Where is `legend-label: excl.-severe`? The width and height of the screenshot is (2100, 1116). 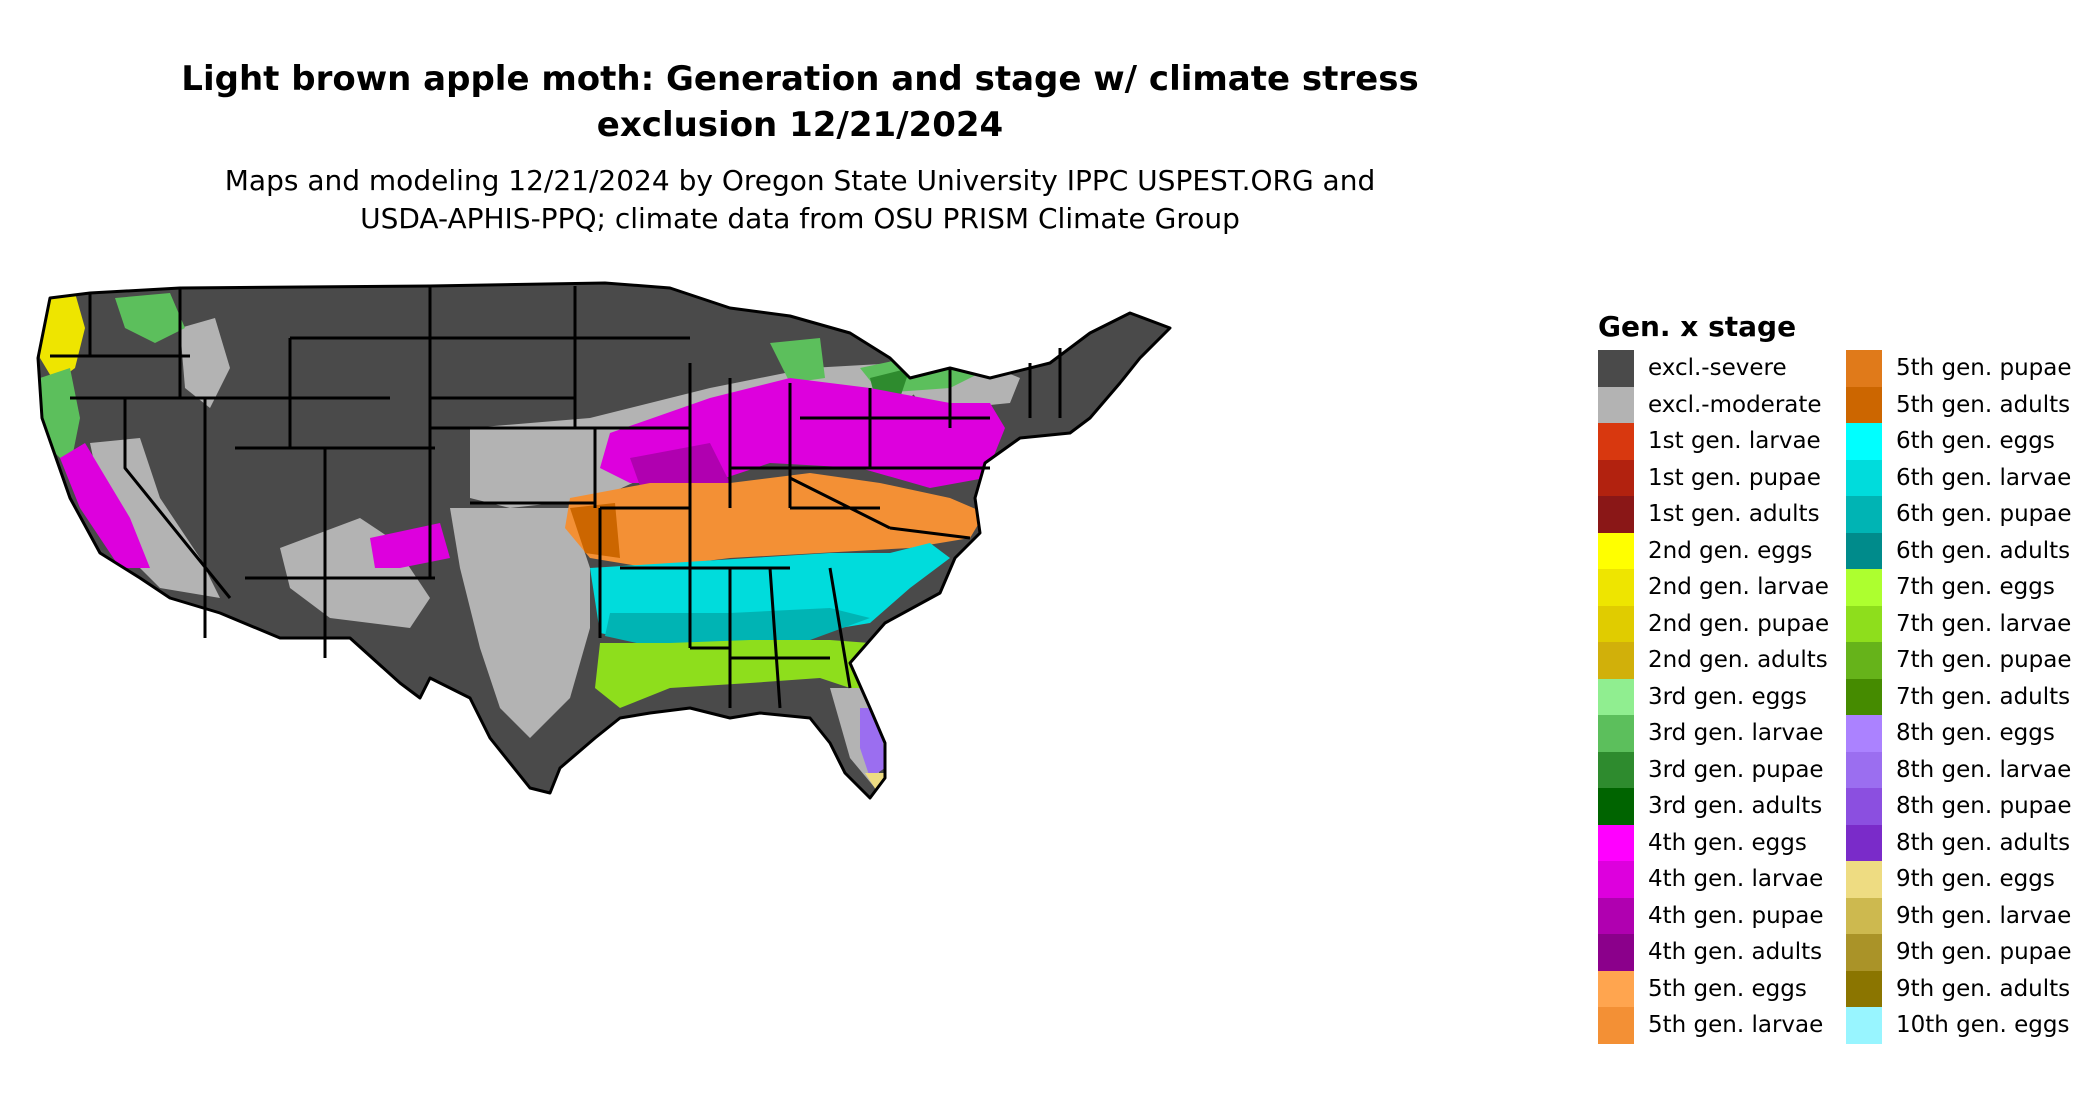 legend-label: excl.-severe is located at coordinates (1717, 368).